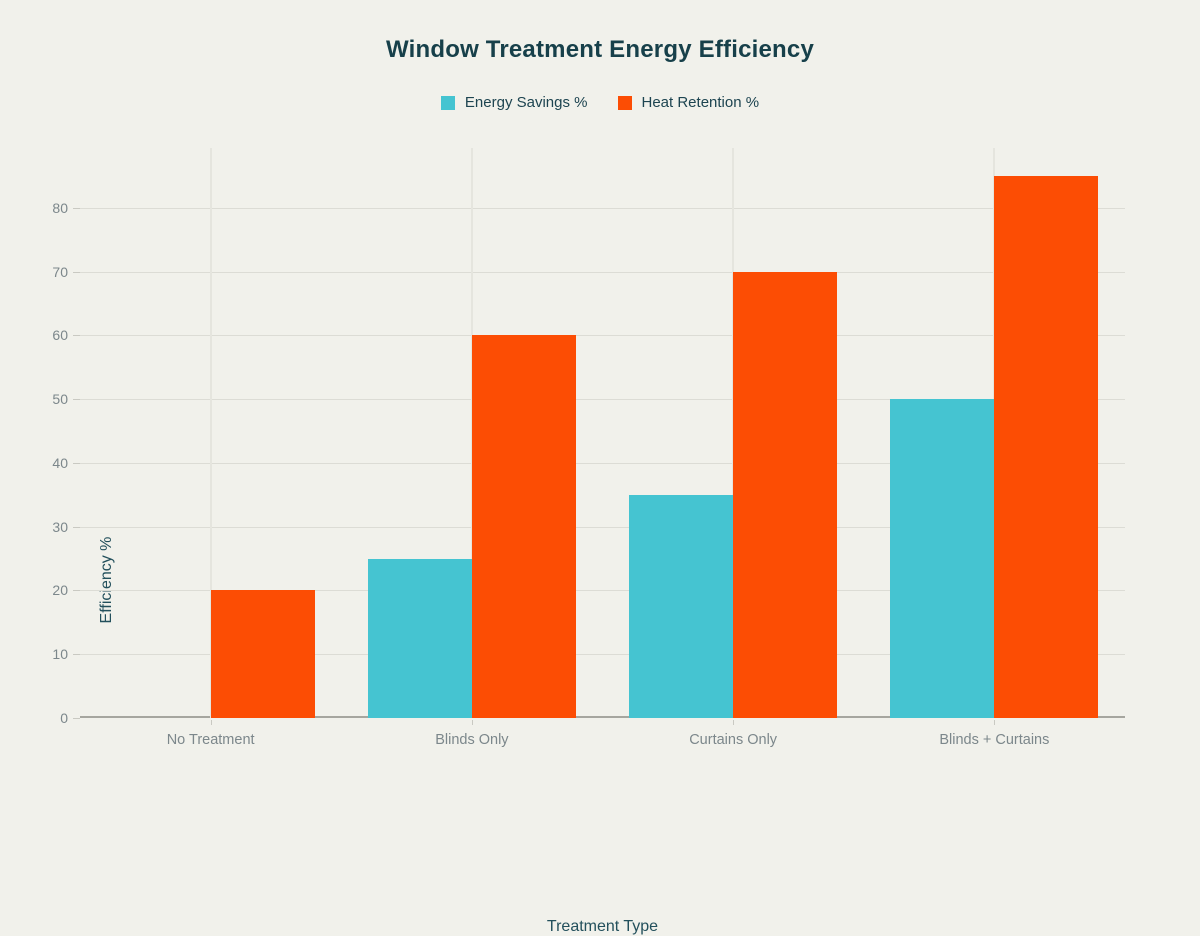 The height and width of the screenshot is (936, 1200). I want to click on bar-heat-retention-blinds-only, so click(523, 526).